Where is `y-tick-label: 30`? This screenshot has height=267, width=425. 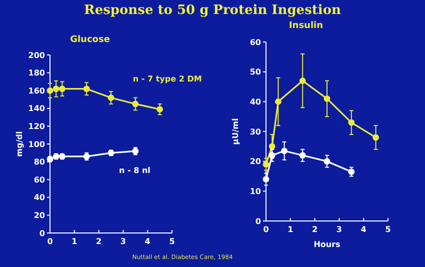
y-tick-label: 30 is located at coordinates (256, 131).